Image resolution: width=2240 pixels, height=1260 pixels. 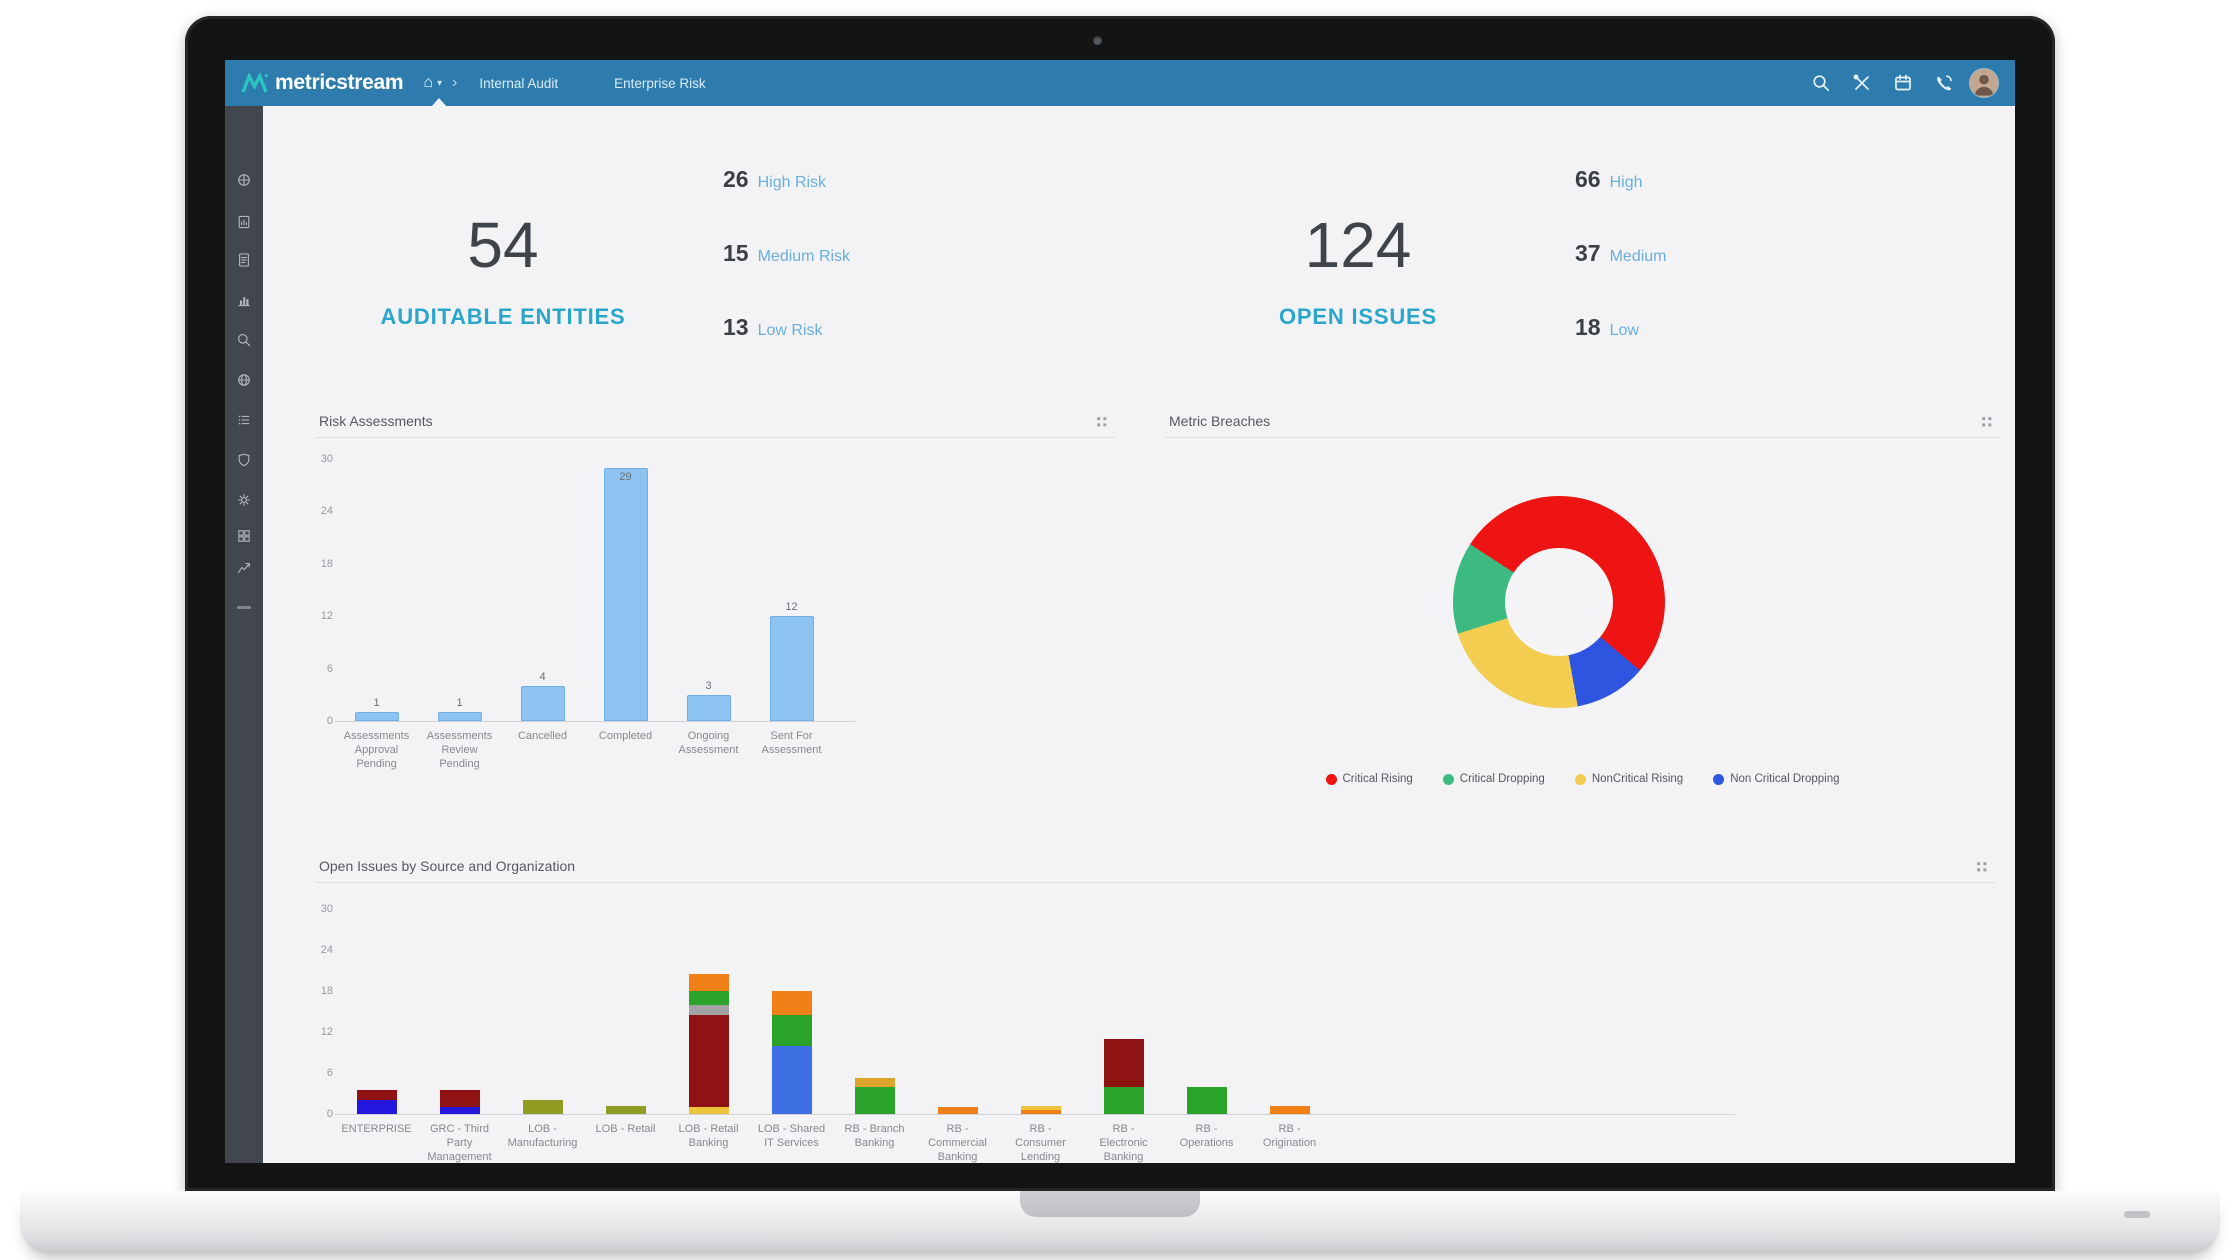 What do you see at coordinates (833, 1011) in the screenshot?
I see `plot-area` at bounding box center [833, 1011].